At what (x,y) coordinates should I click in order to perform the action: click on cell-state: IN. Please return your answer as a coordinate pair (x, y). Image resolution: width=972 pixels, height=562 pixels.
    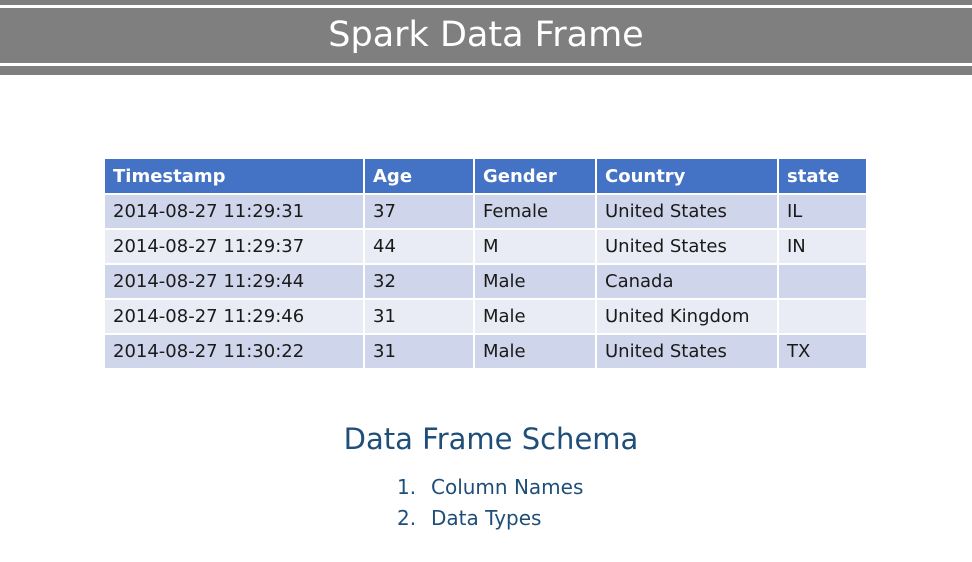
    Looking at the image, I should click on (822, 246).